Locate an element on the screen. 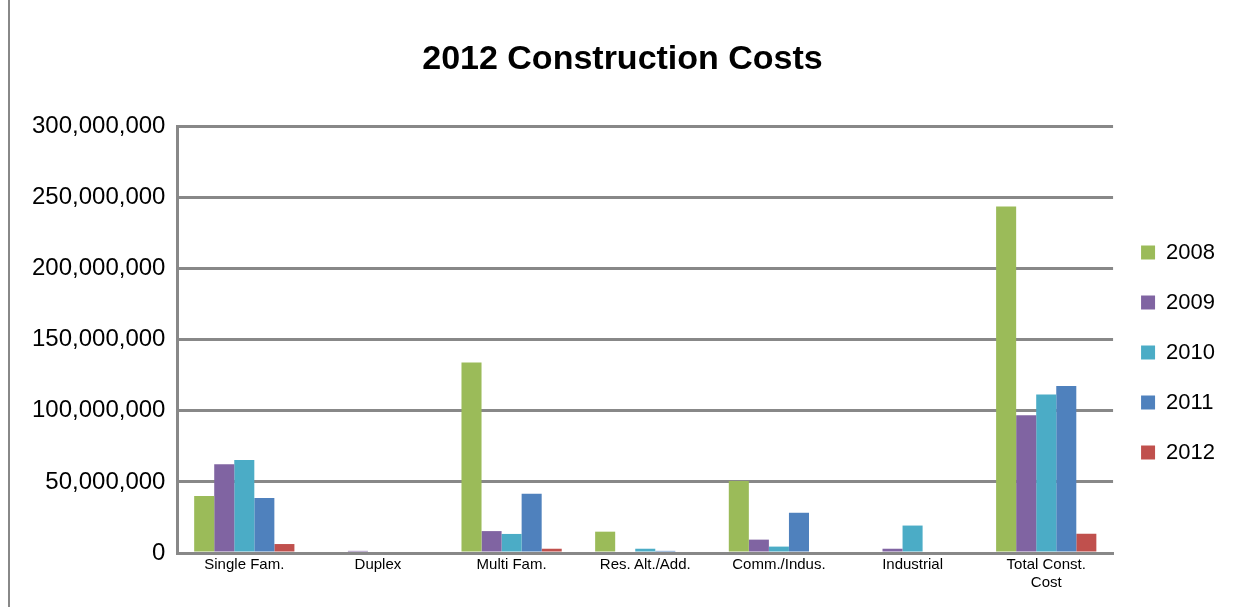  y-tick-label: 200,000,000 is located at coordinates (99, 267).